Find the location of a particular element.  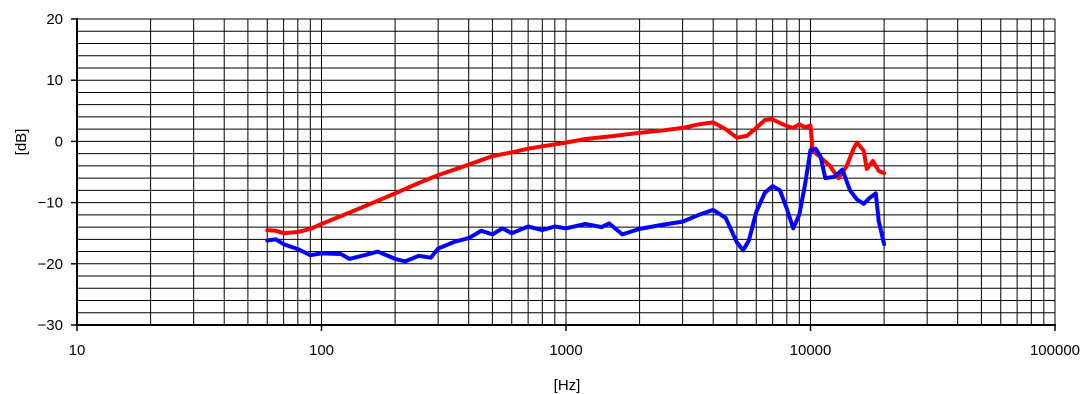

x-tick-label: 1000 is located at coordinates (565, 350).